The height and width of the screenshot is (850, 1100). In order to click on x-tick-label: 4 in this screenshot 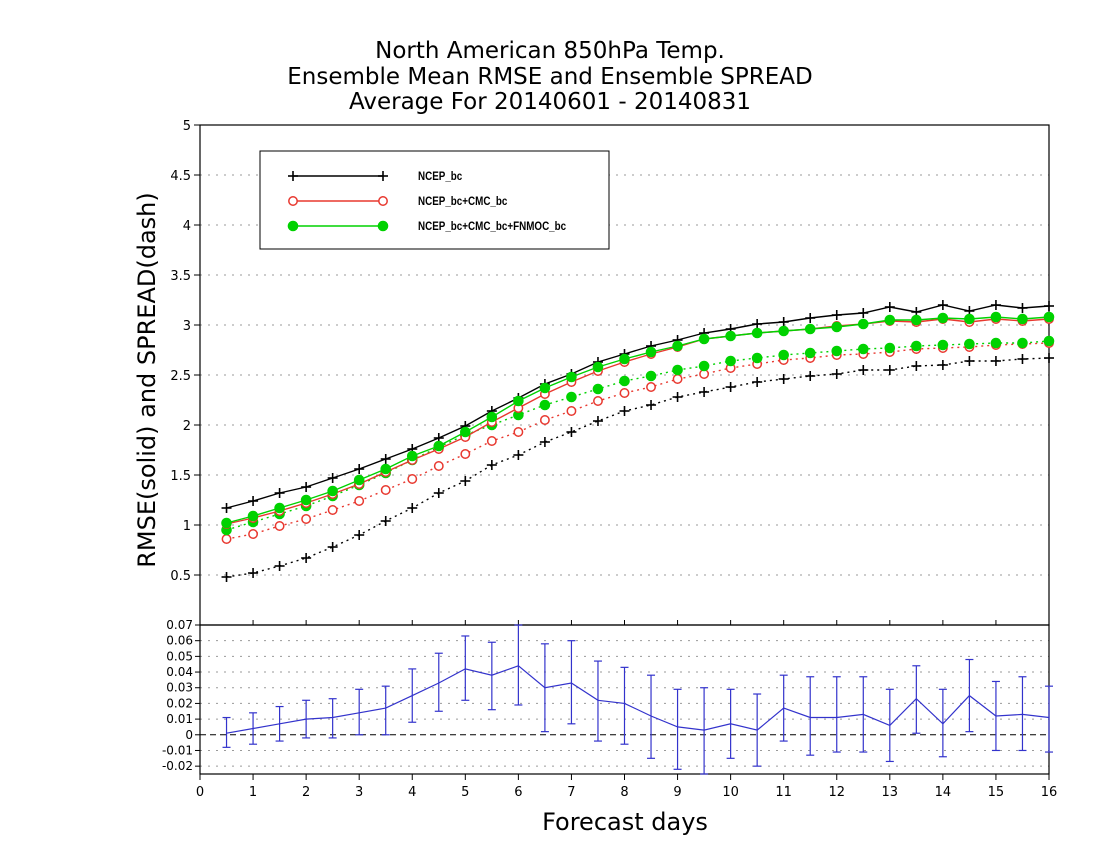, I will do `click(412, 792)`.